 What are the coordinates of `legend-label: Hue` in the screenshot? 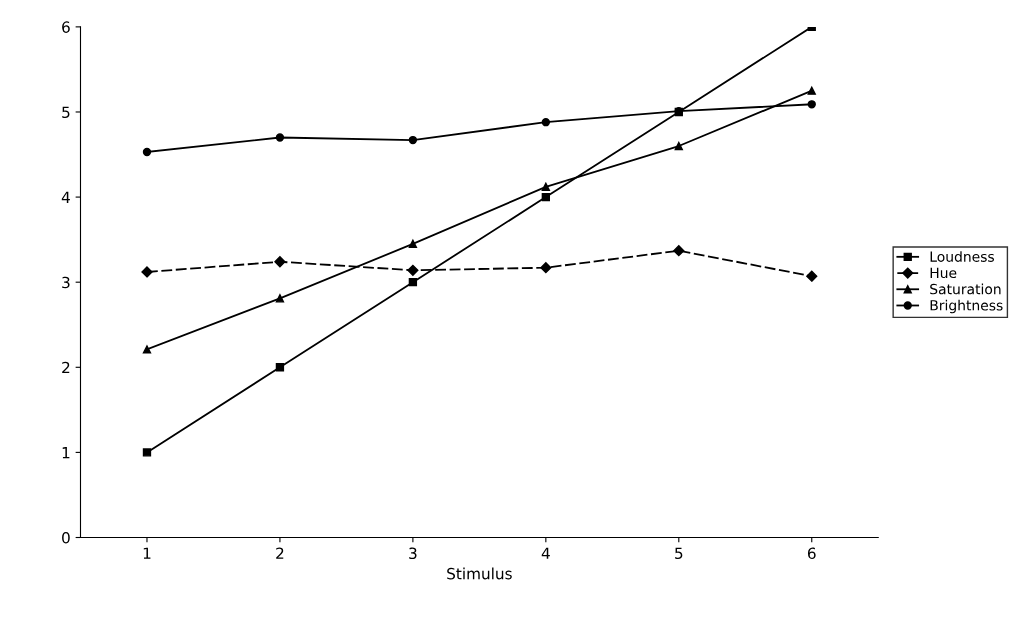 It's located at (943, 273).